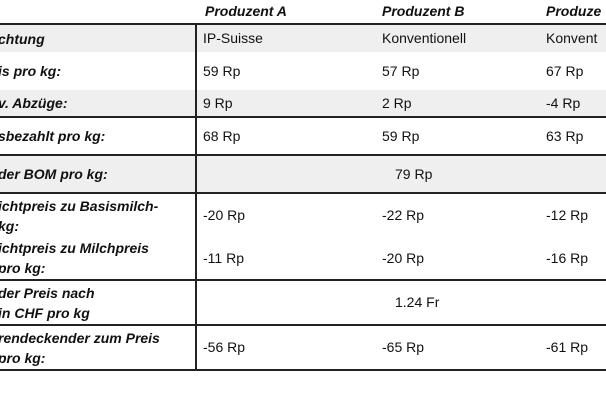 The height and width of the screenshot is (402, 606). I want to click on table-cell: -11 Rp, so click(223, 257).